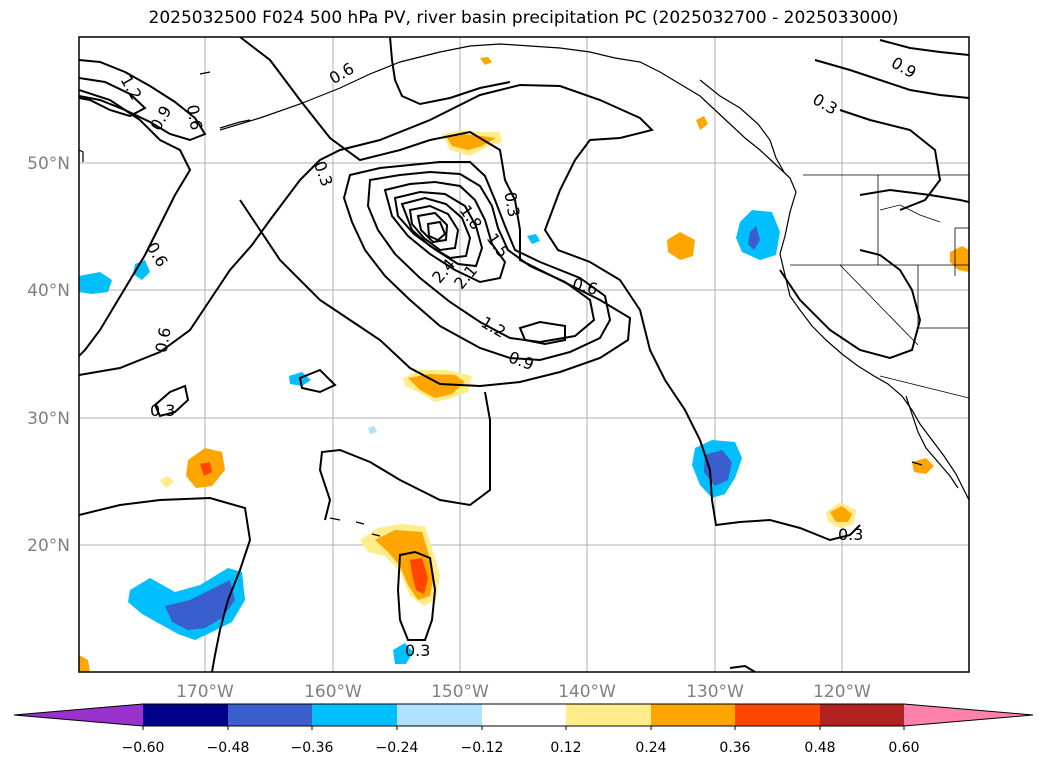 The width and height of the screenshot is (1047, 765). I want to click on coast-hawaii-b, so click(360, 523).